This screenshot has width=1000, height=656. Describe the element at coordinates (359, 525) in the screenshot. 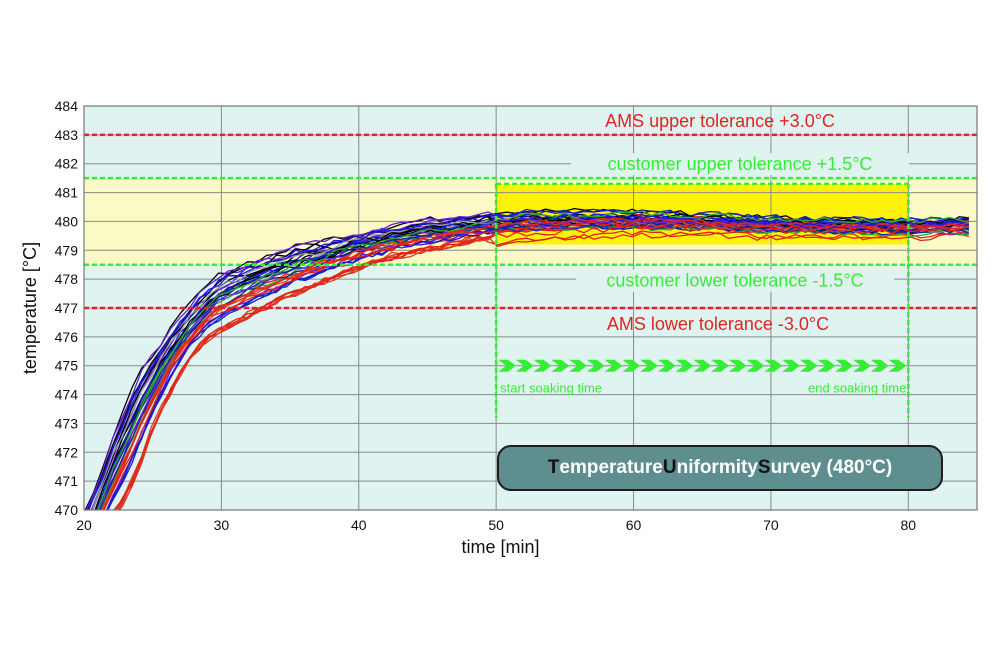

I see `x-tick-label: 40` at that location.